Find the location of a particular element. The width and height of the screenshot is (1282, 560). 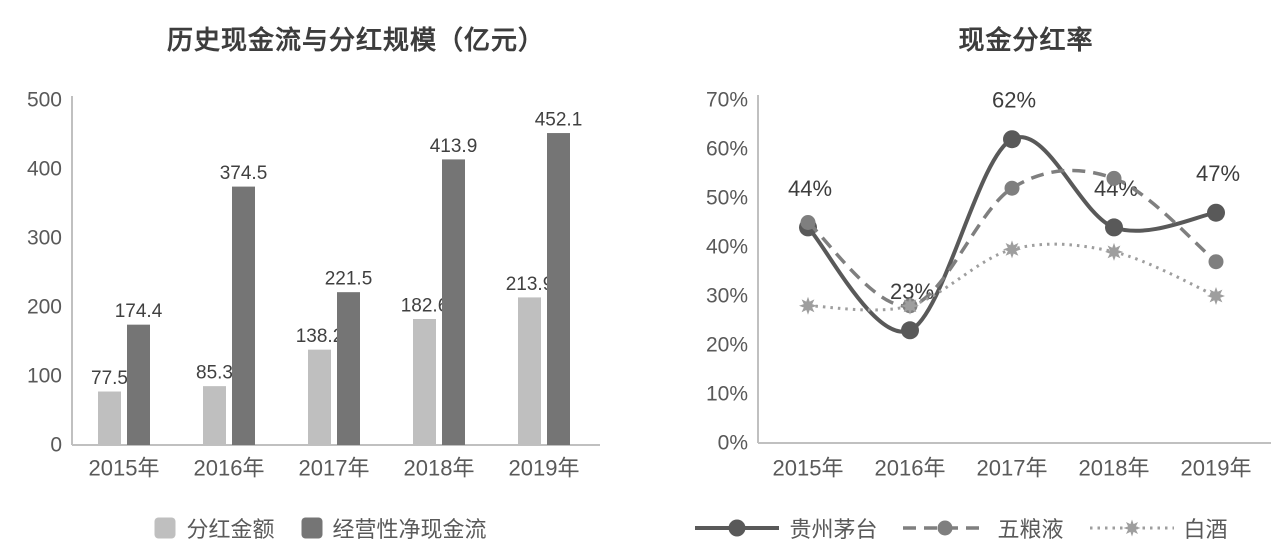

y-axis-tick-label: 50% is located at coordinates (727, 198).